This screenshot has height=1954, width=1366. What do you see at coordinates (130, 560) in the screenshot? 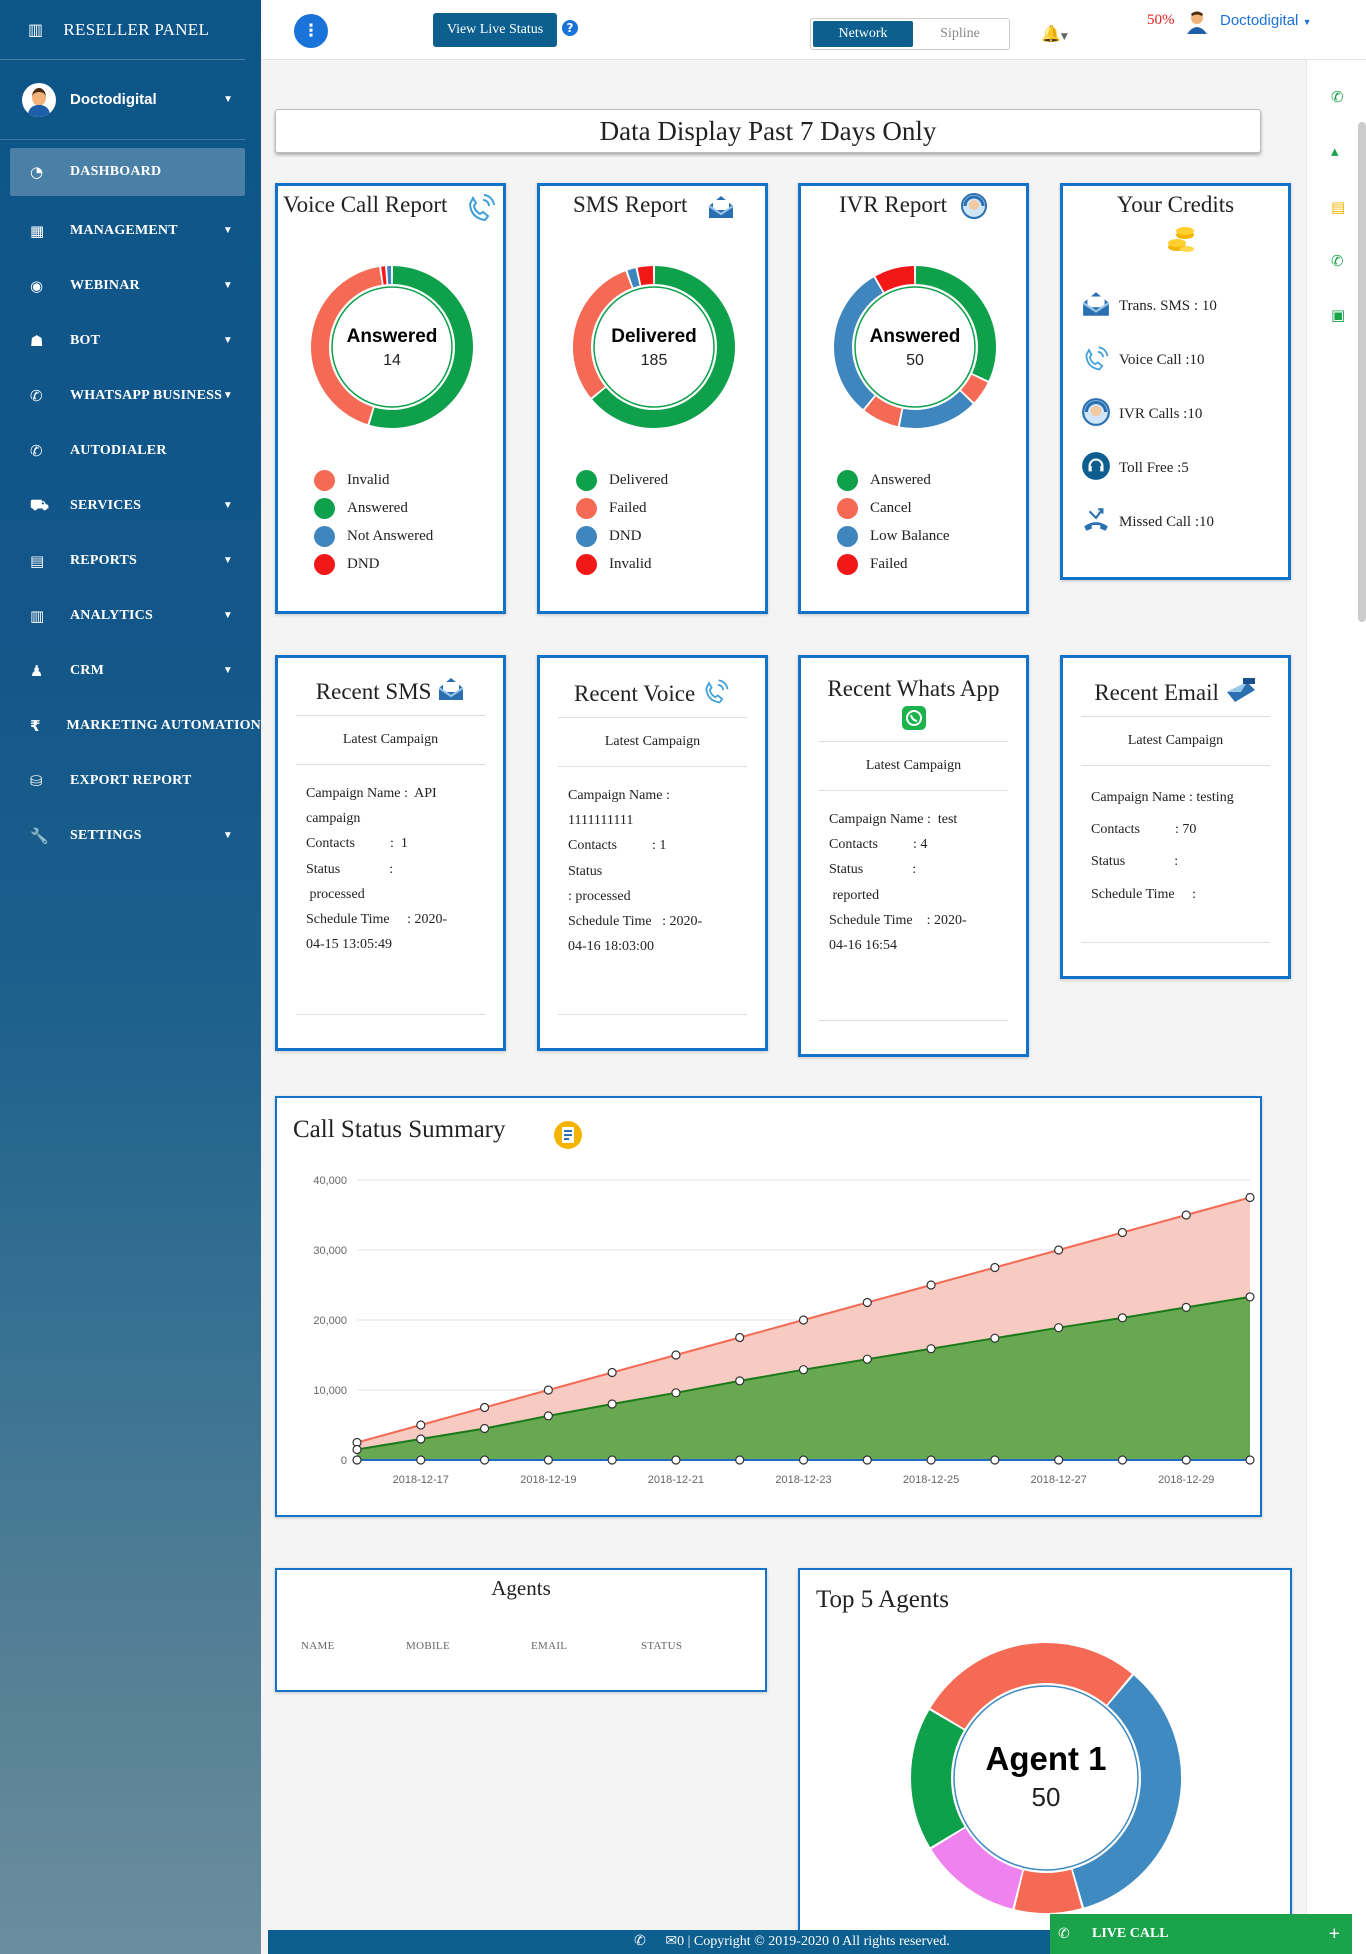
I see `sidebar-item-reports: ▤ REPORTS ▼` at bounding box center [130, 560].